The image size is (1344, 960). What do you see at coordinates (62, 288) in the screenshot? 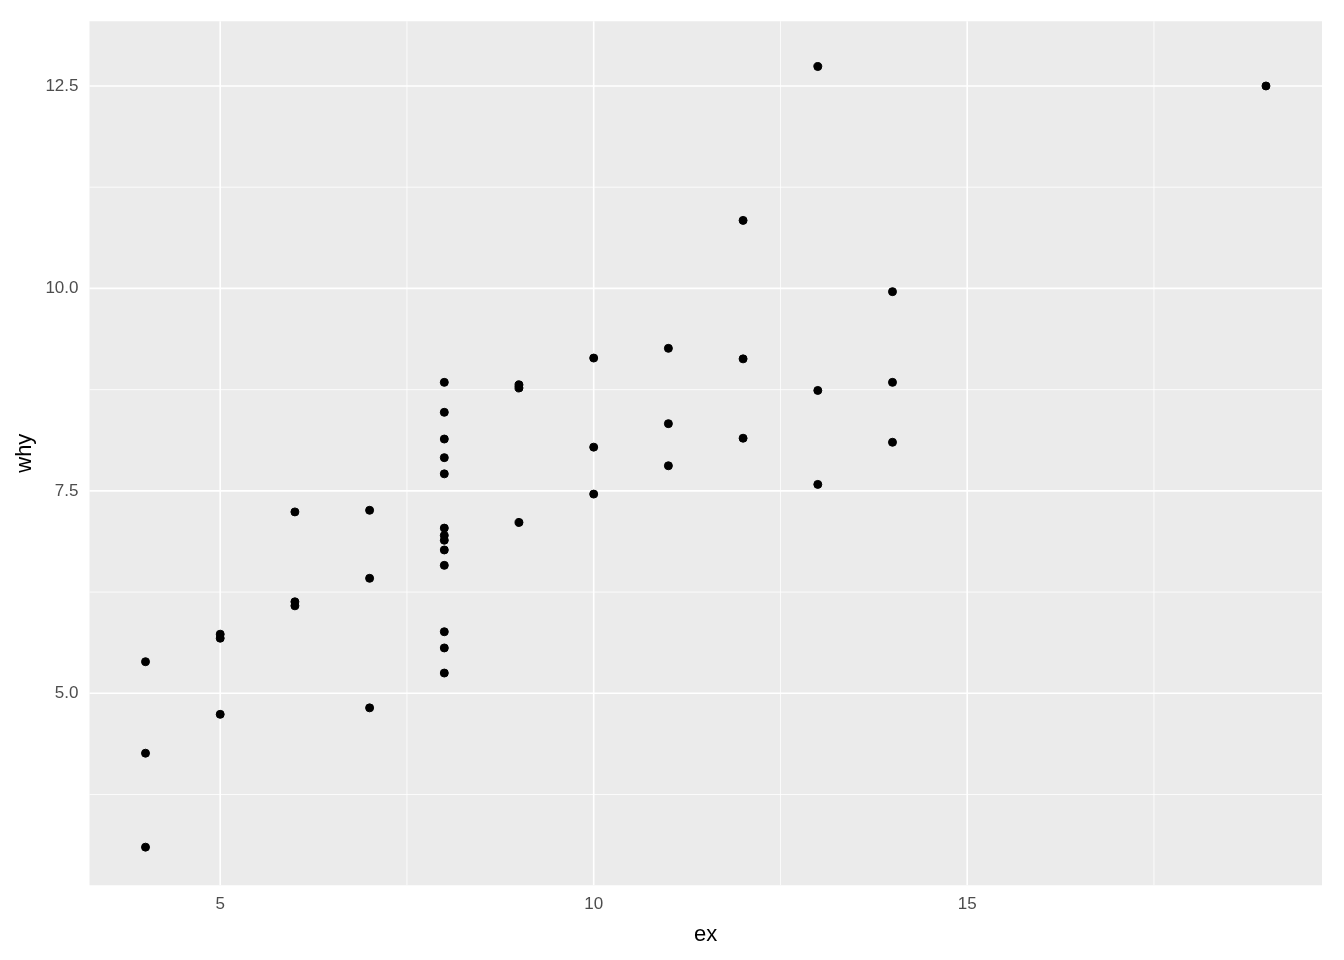
I see `y-tick-label: 10.0` at bounding box center [62, 288].